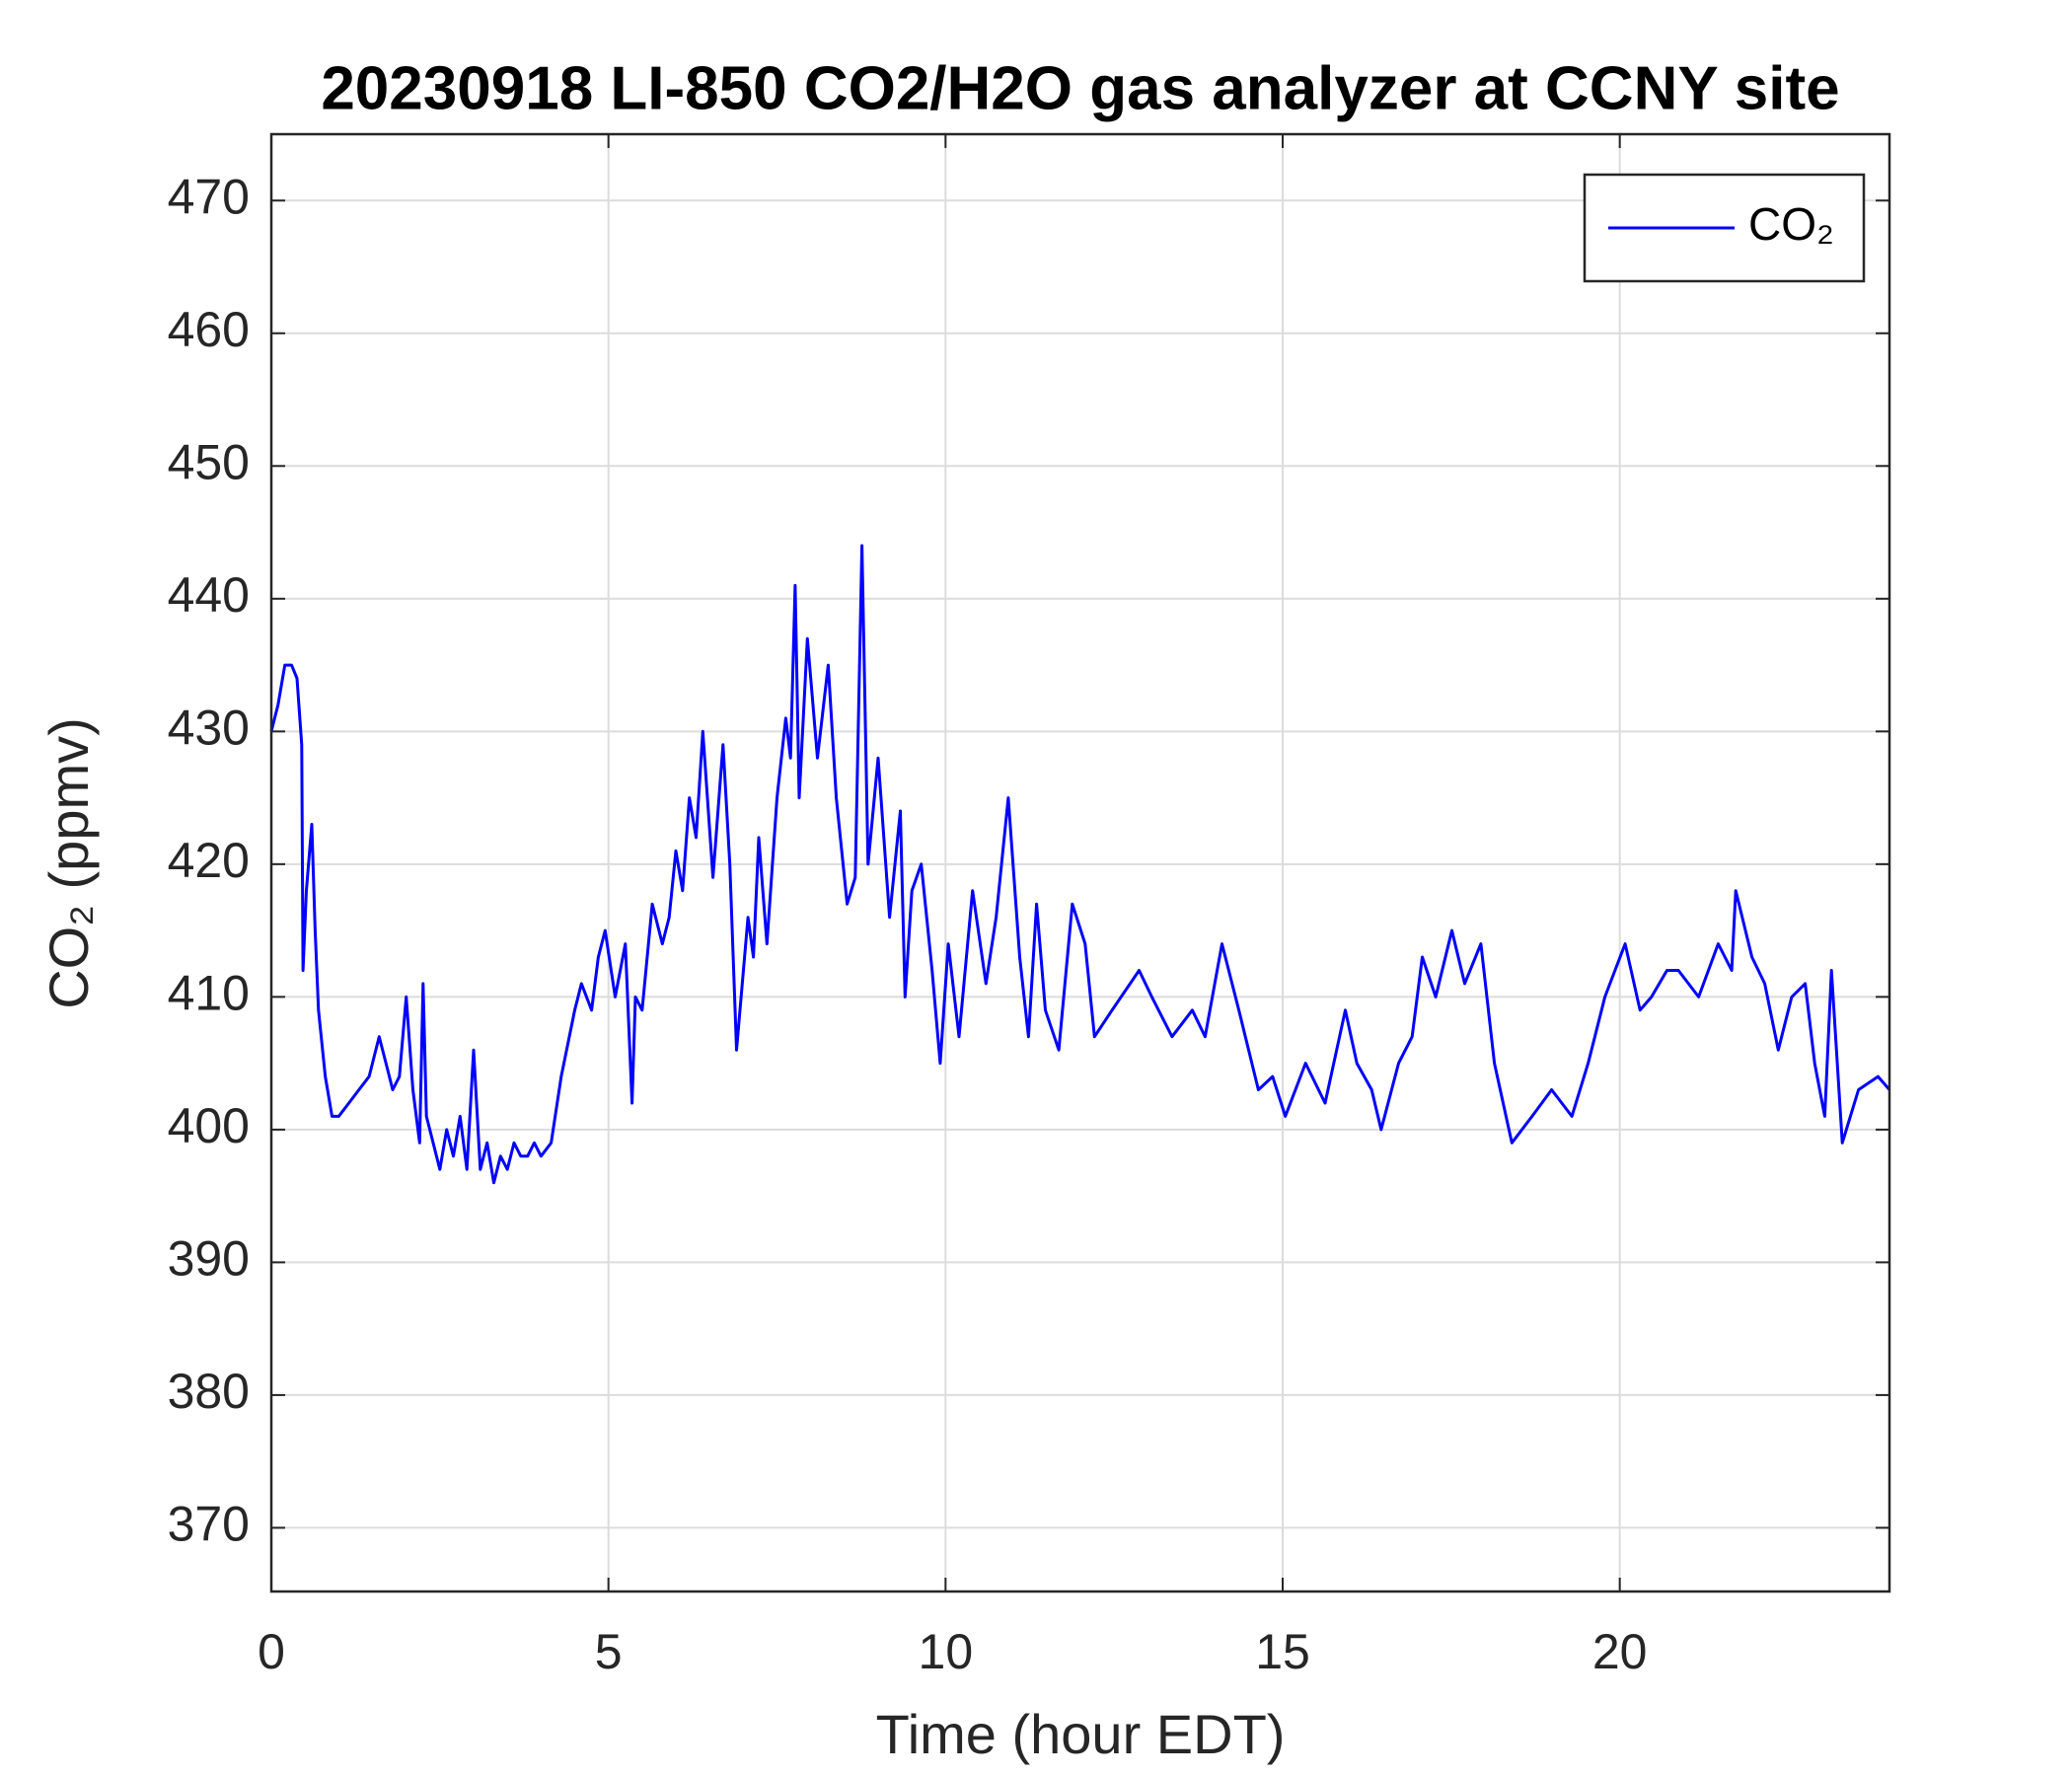 This screenshot has height=1776, width=2072. I want to click on x-tick-label: 0, so click(272, 1652).